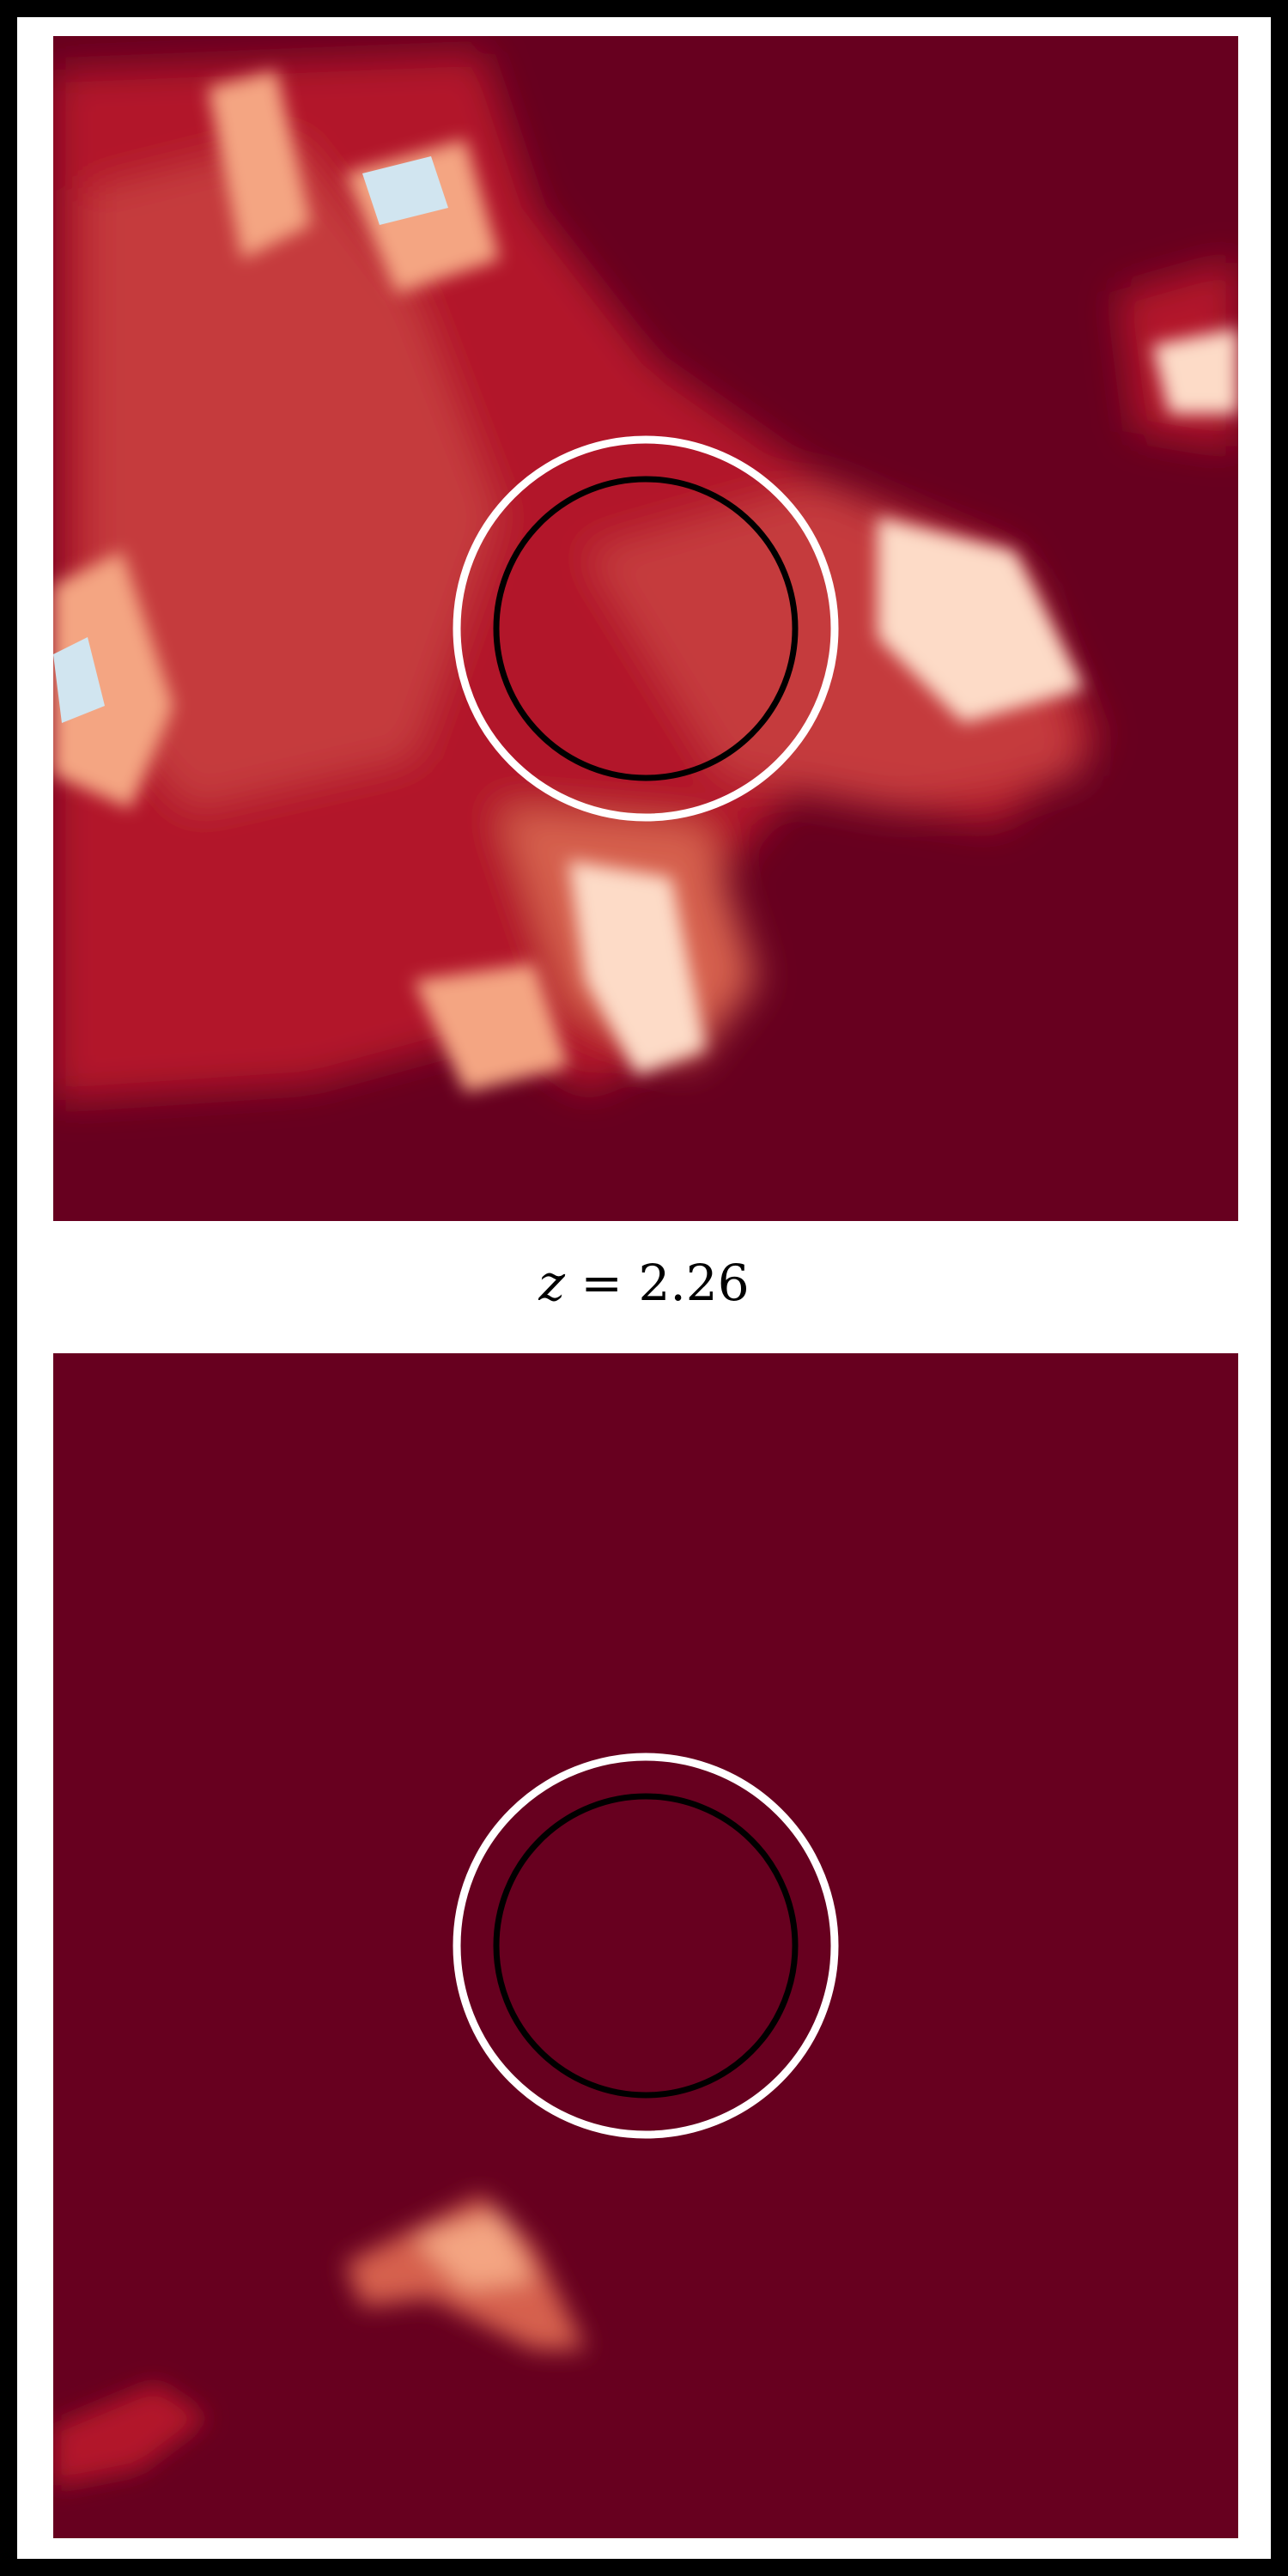  Describe the element at coordinates (319, 2341) in the screenshot. I see `density-field-bottom` at that location.